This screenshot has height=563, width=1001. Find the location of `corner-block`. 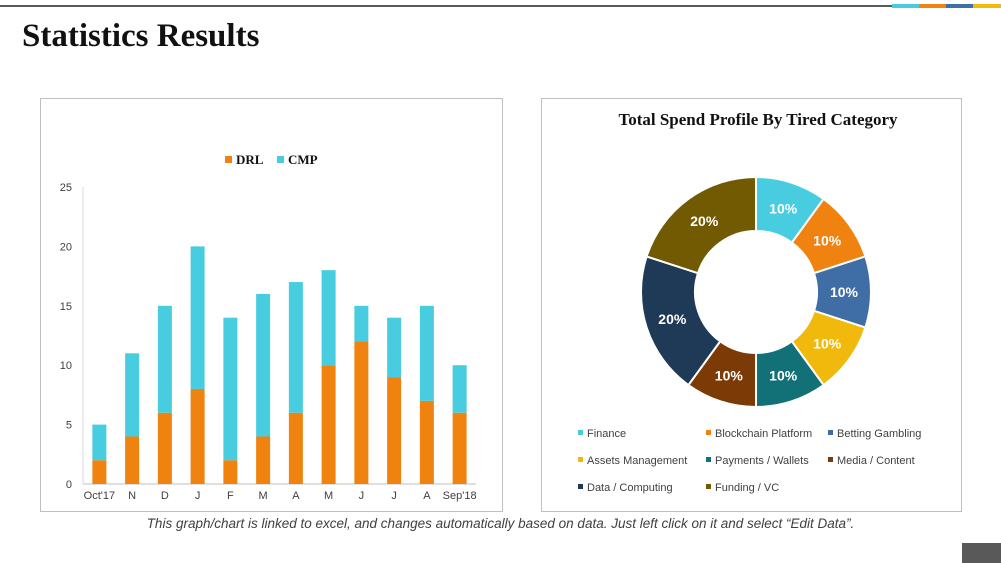

corner-block is located at coordinates (981, 553).